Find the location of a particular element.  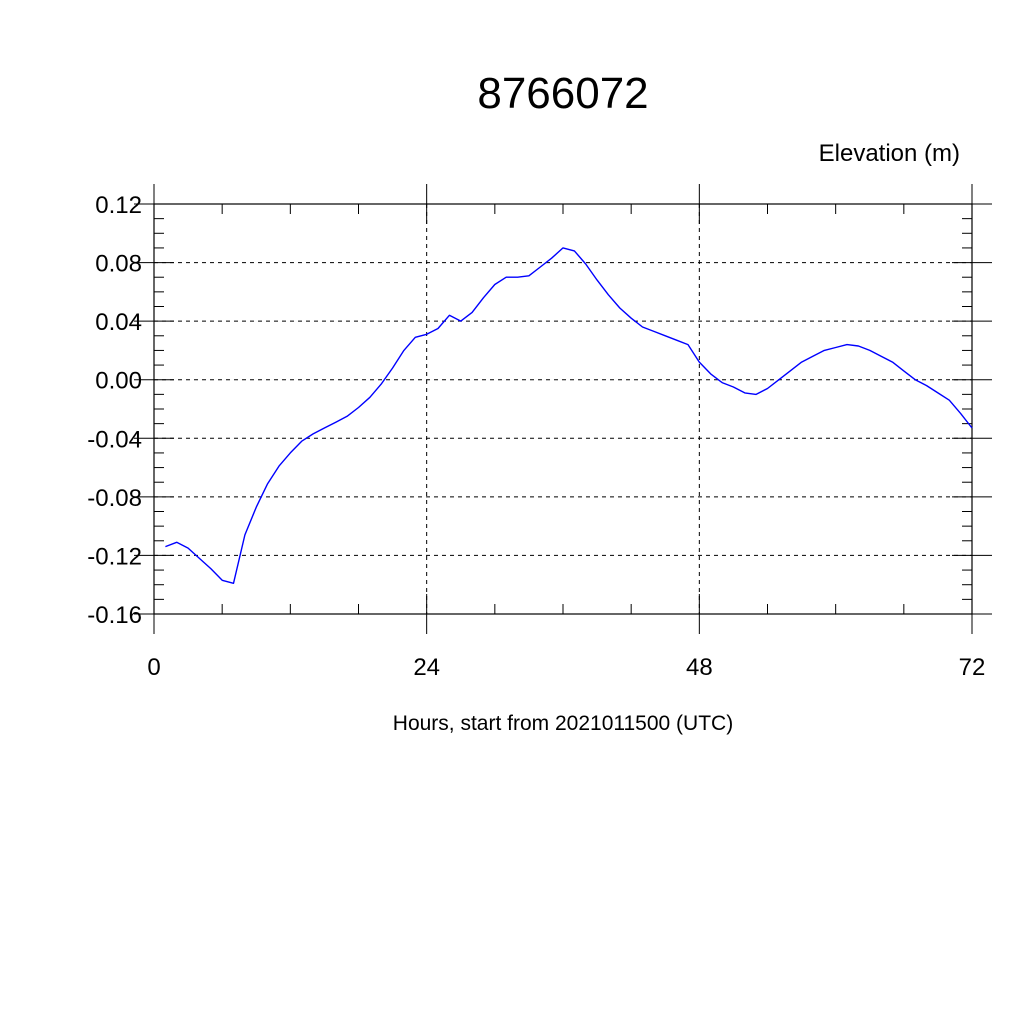

x-tick-label: 24 is located at coordinates (426, 667).